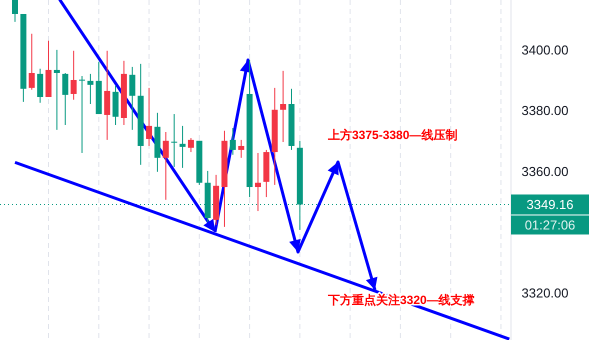 This screenshot has width=592, height=340. Describe the element at coordinates (545, 110) in the screenshot. I see `y-tick-label: 3380.00` at that location.